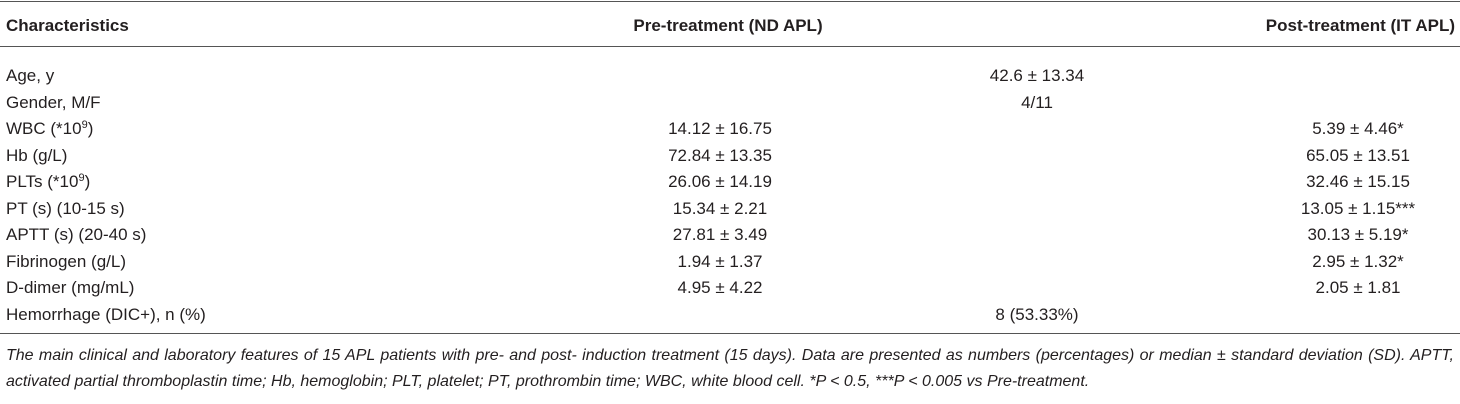 This screenshot has height=404, width=1460. Describe the element at coordinates (67, 25) in the screenshot. I see `header-cell: Characteristics` at that location.